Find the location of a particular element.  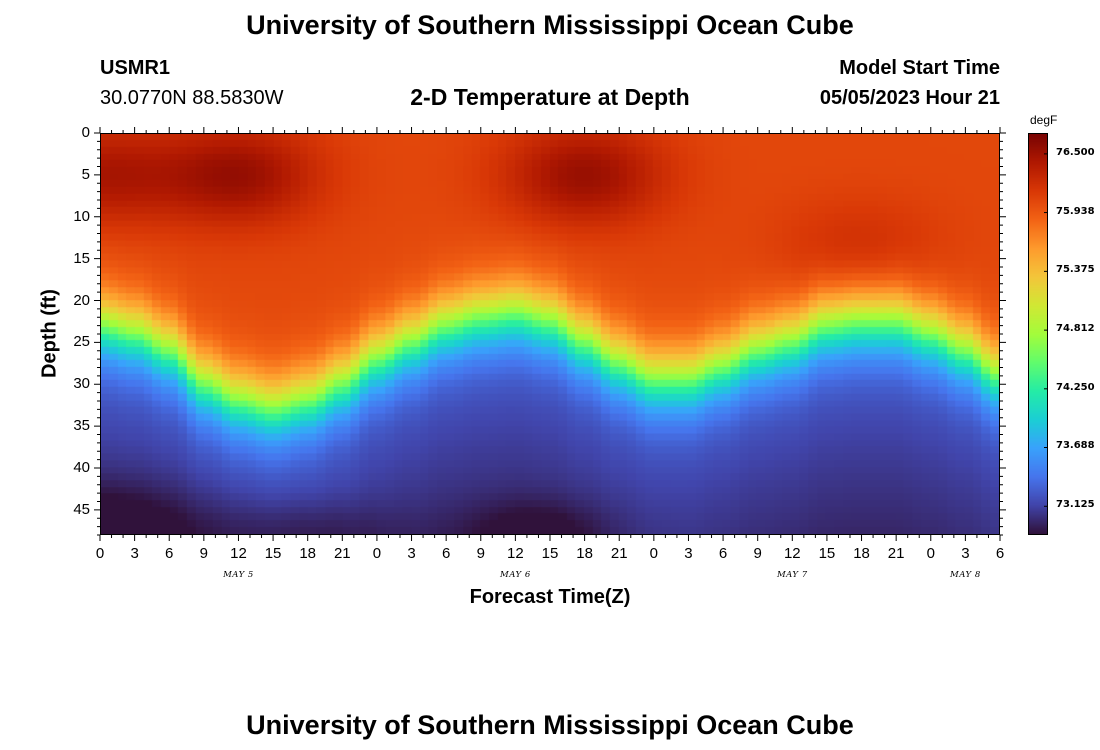

date-label: MAY 5 is located at coordinates (238, 575).